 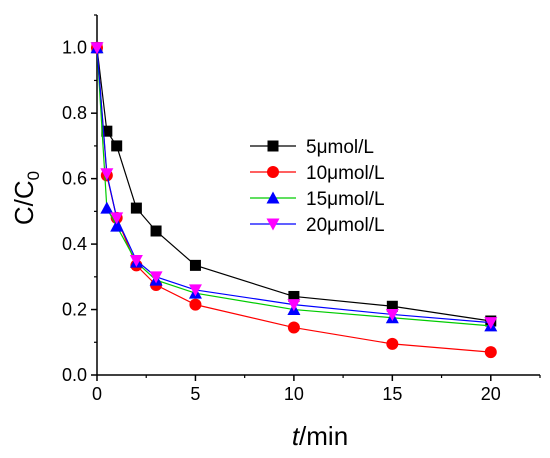 What do you see at coordinates (74, 48) in the screenshot?
I see `y-tick-label: 1.0` at bounding box center [74, 48].